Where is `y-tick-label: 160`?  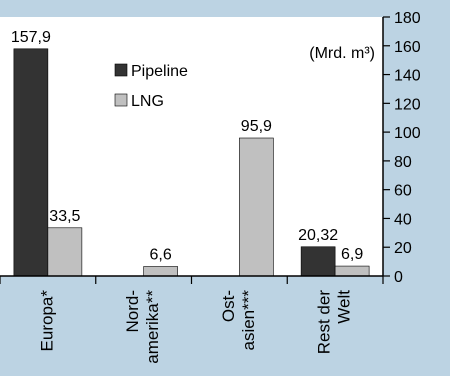 y-tick-label: 160 is located at coordinates (407, 47).